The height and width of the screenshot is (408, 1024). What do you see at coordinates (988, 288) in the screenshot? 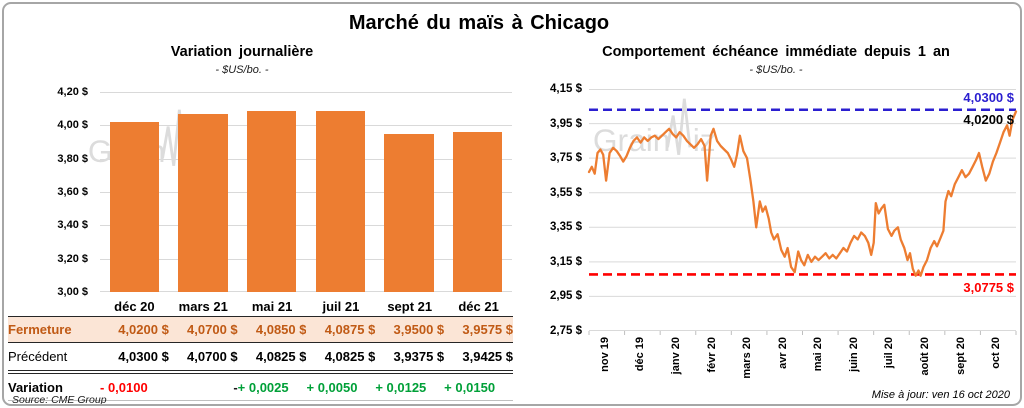
I see `support-price-label: 3,0775 $` at bounding box center [988, 288].